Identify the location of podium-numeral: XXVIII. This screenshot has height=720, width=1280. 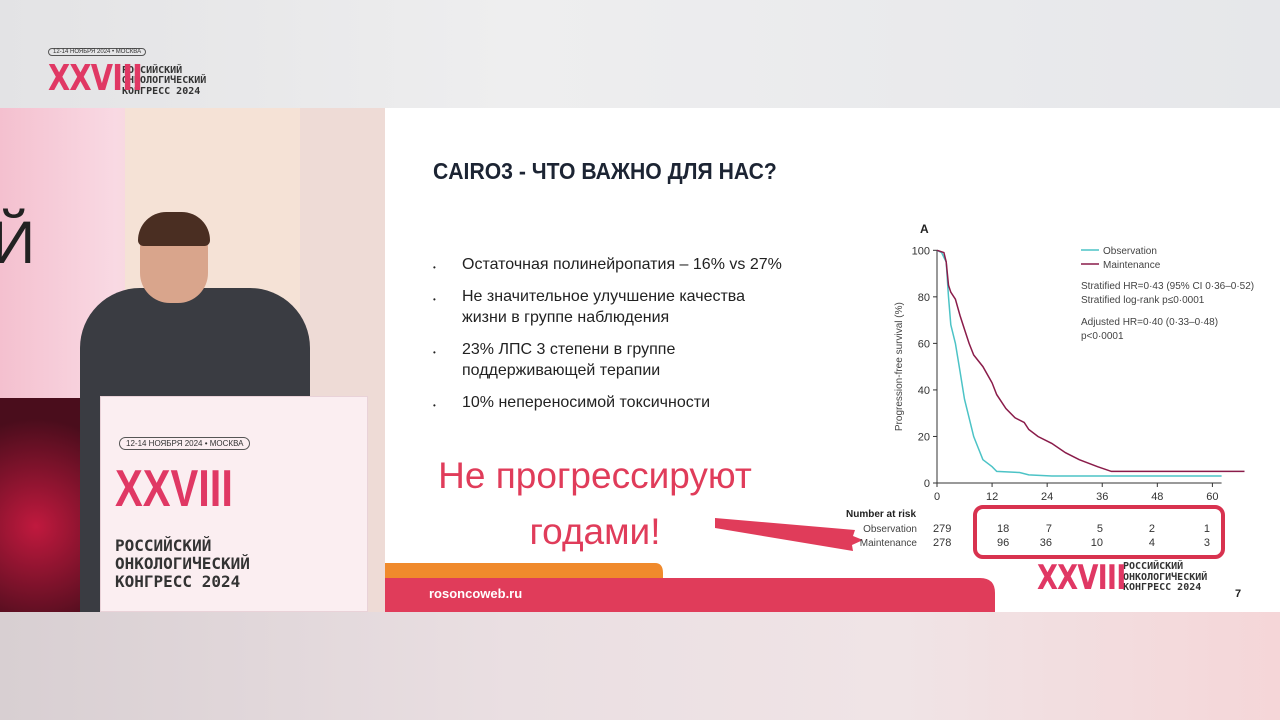
(174, 489).